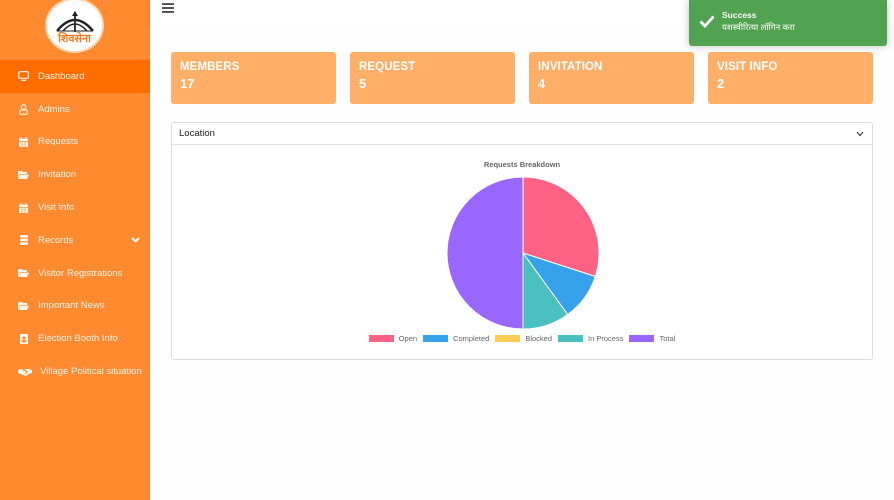  Describe the element at coordinates (253, 78) in the screenshot. I see `stat-card-members: MEMBERS 17` at that location.